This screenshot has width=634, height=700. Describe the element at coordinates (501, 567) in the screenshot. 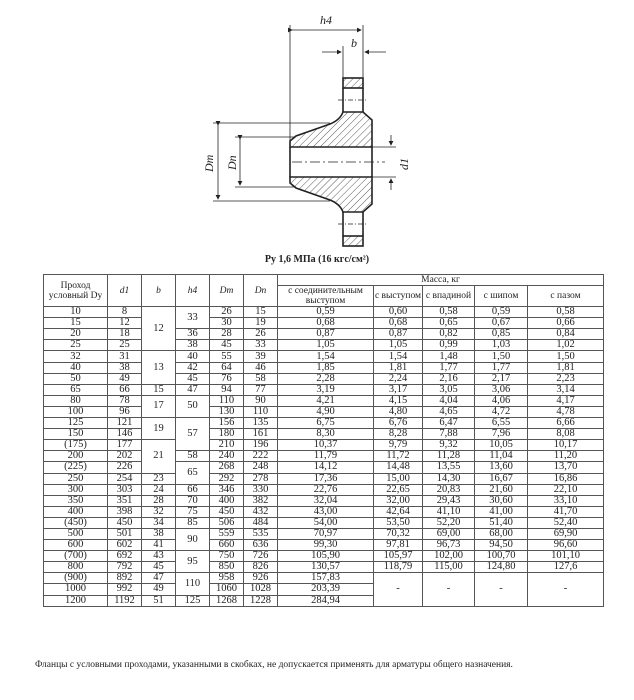

I see `cell-mass: 124,80` at that location.